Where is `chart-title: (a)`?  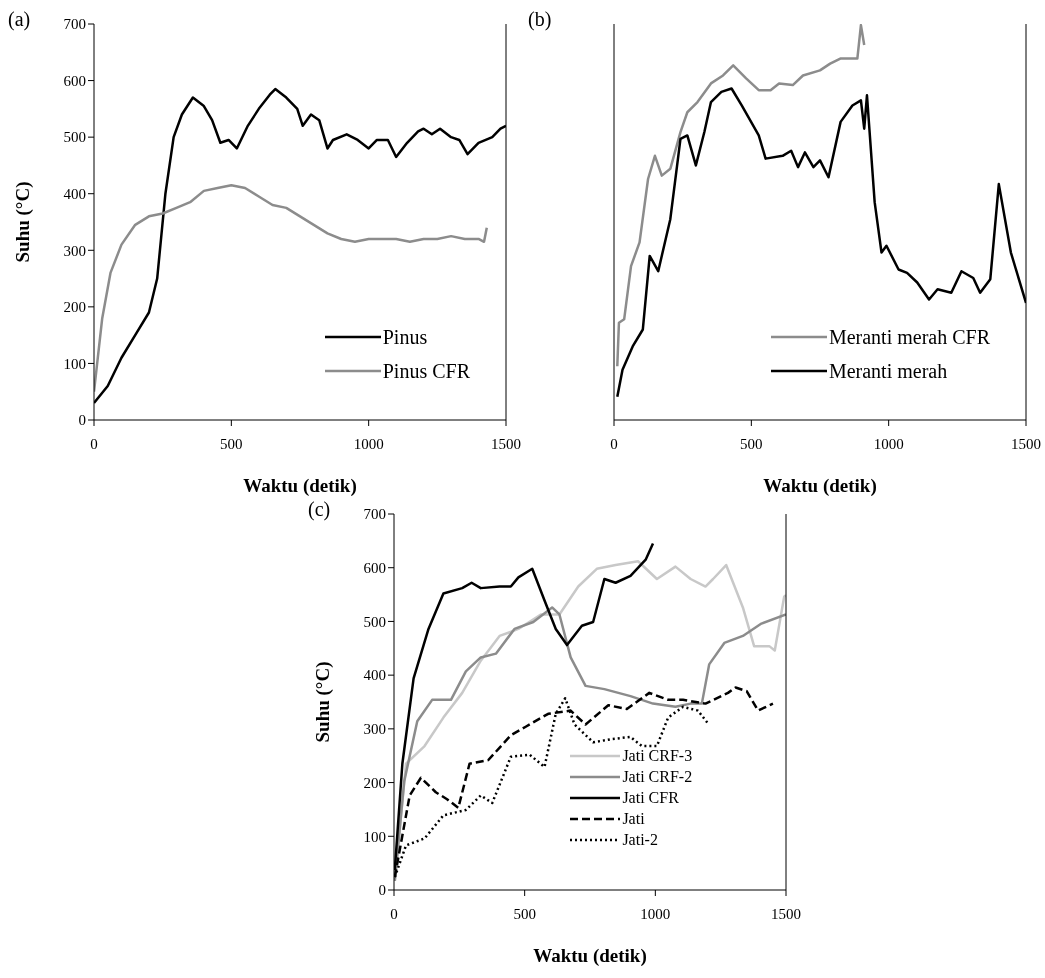 chart-title: (a) is located at coordinates (19, 19).